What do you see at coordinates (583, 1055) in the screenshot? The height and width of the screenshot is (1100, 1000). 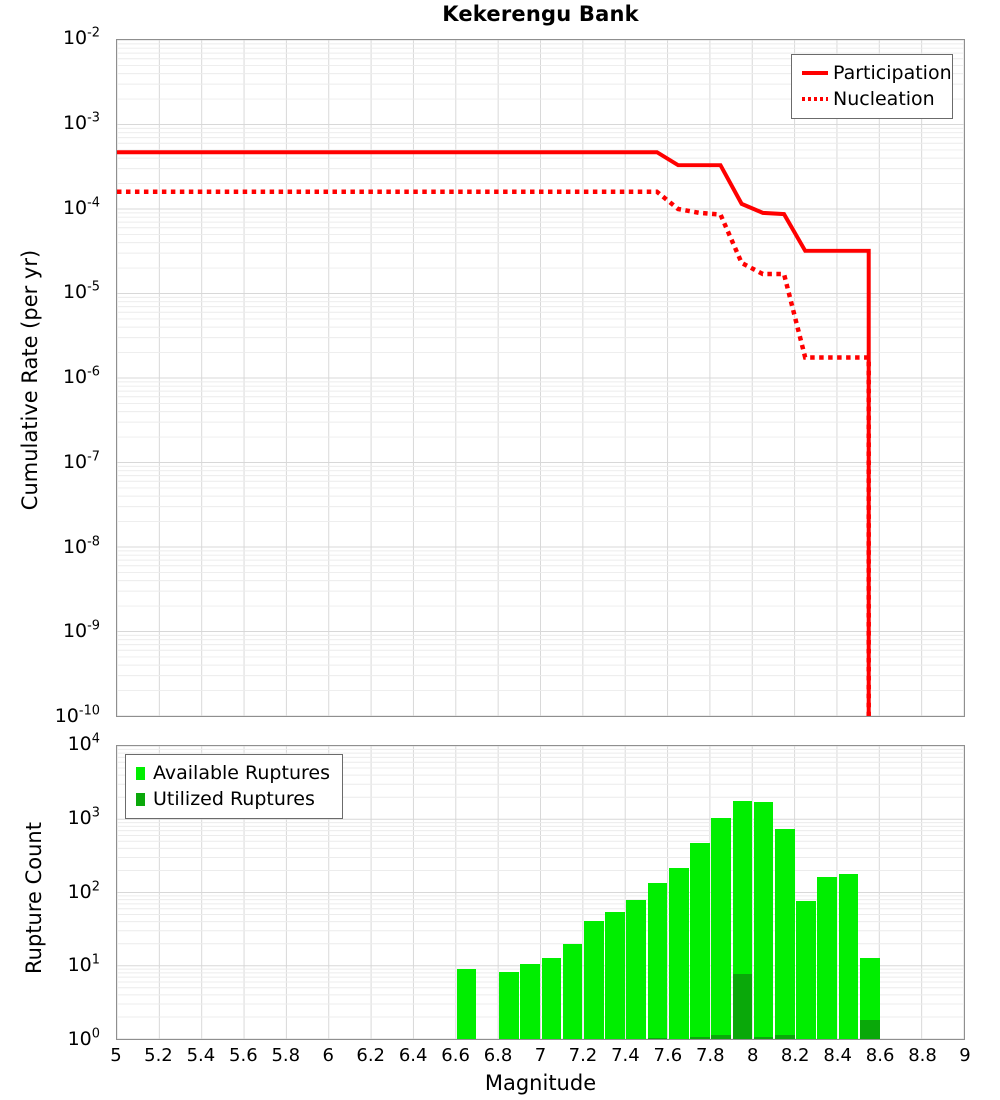 I see `x-tick-7-2: 7.2` at bounding box center [583, 1055].